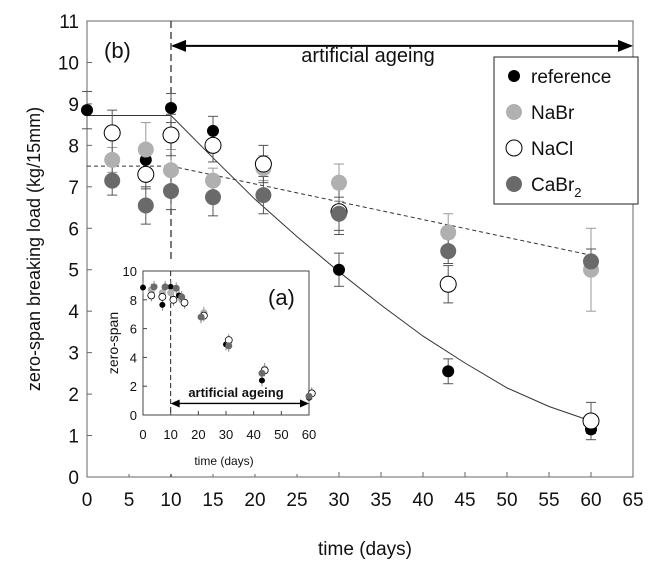 The height and width of the screenshot is (565, 654). I want to click on inset-x-ticks: 0 10 20 30 40 50 60, so click(227, 426).